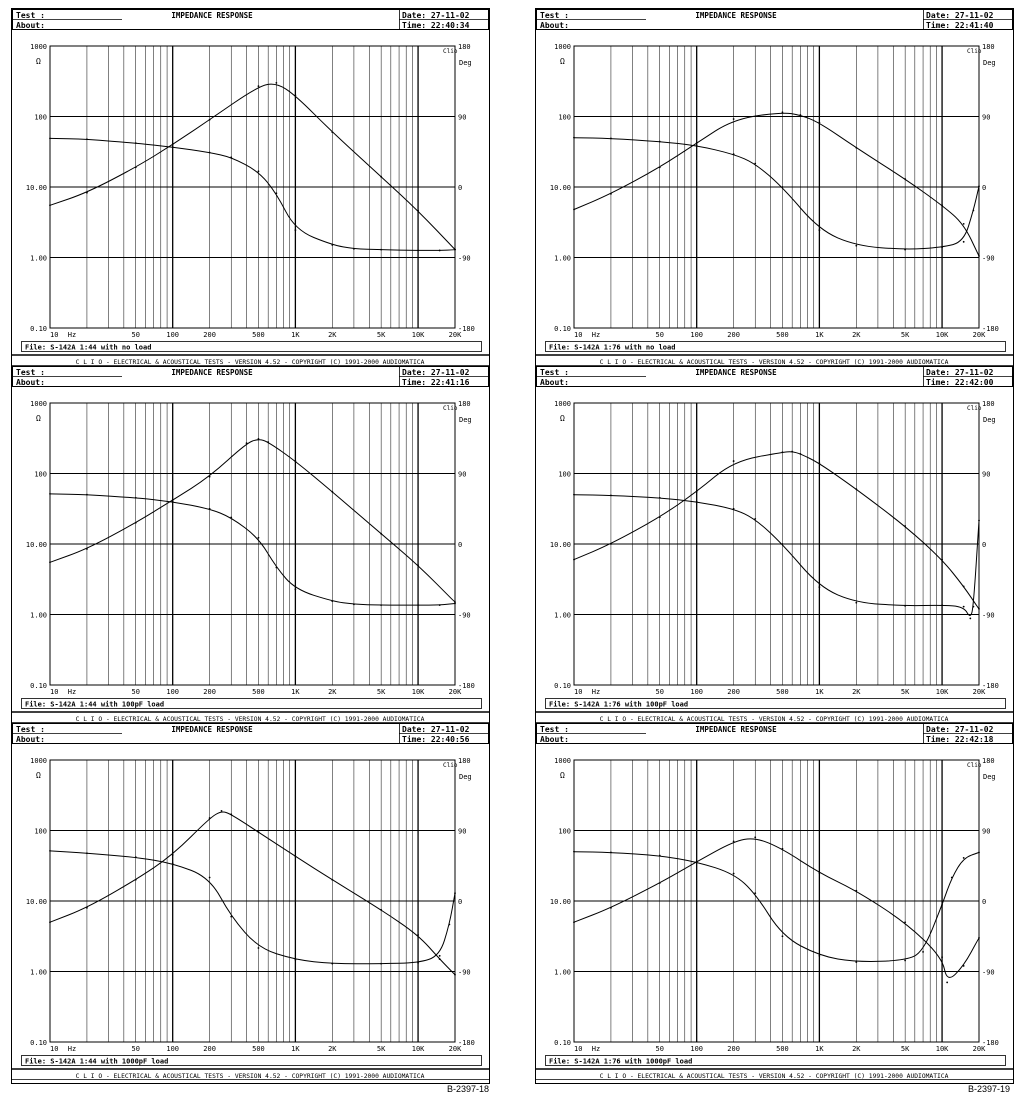 The width and height of the screenshot is (1027, 1106). I want to click on y-tick-label: 10.00, so click(36, 902).